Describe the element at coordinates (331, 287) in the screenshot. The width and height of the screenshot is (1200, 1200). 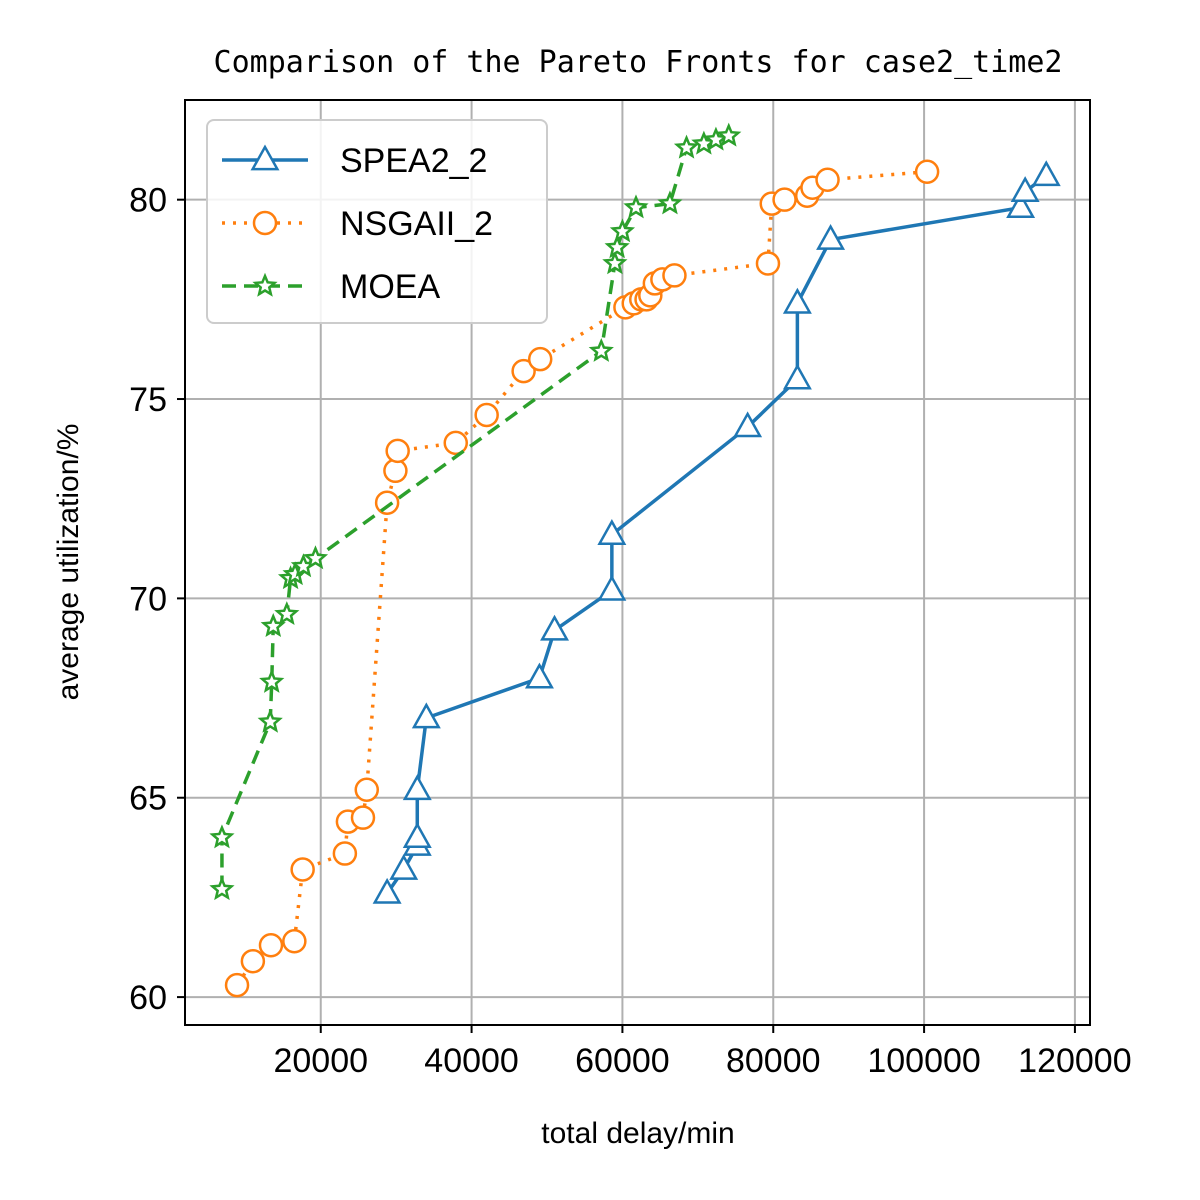
I see `legend-entry-moea: MOEA` at that location.